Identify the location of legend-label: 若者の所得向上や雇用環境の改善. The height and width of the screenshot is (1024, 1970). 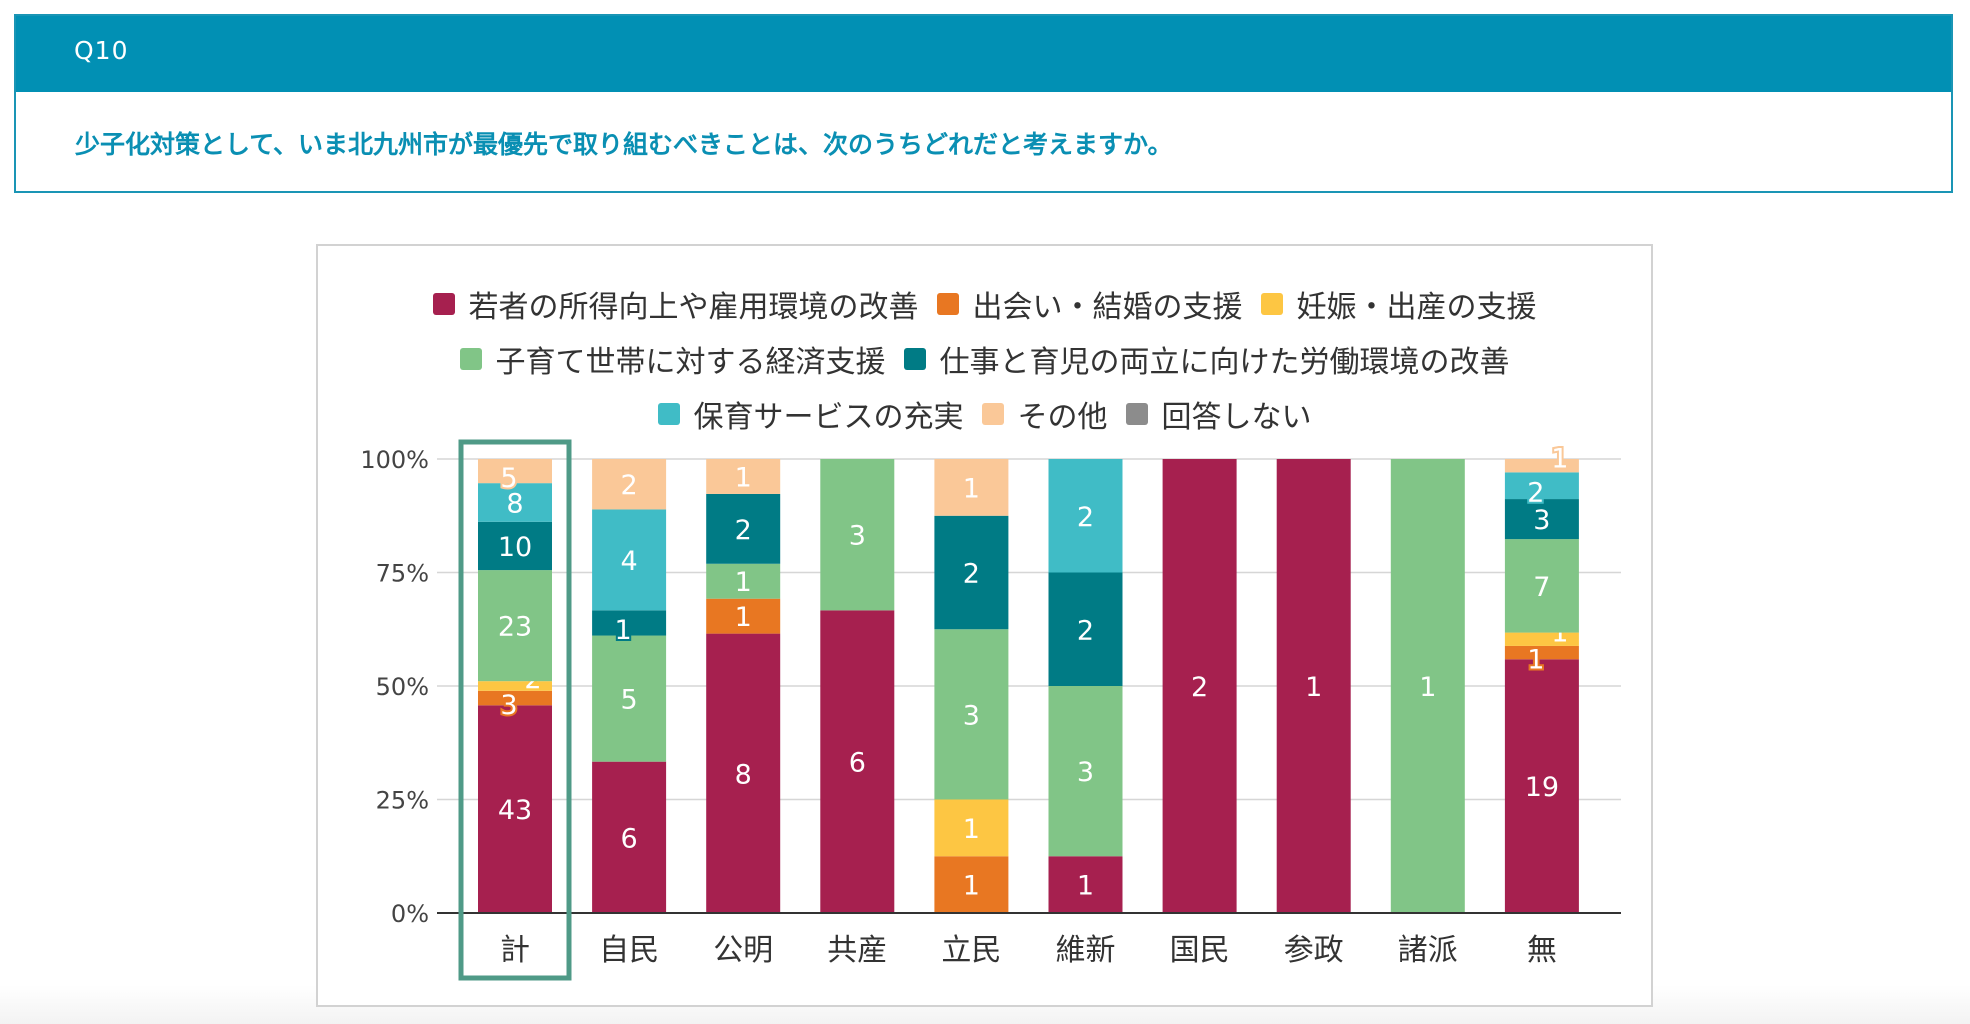
(693, 307).